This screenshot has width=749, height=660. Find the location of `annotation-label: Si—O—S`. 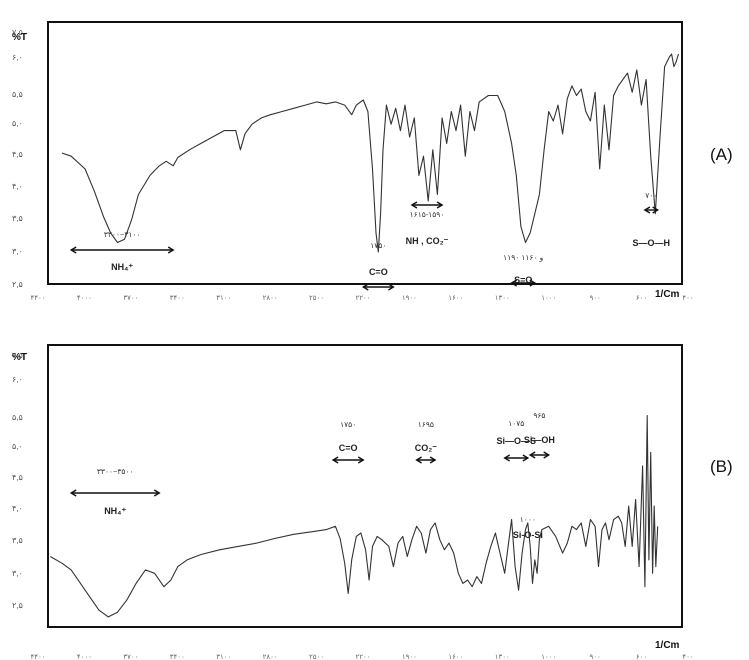

annotation-label: Si—O—S is located at coordinates (516, 441).